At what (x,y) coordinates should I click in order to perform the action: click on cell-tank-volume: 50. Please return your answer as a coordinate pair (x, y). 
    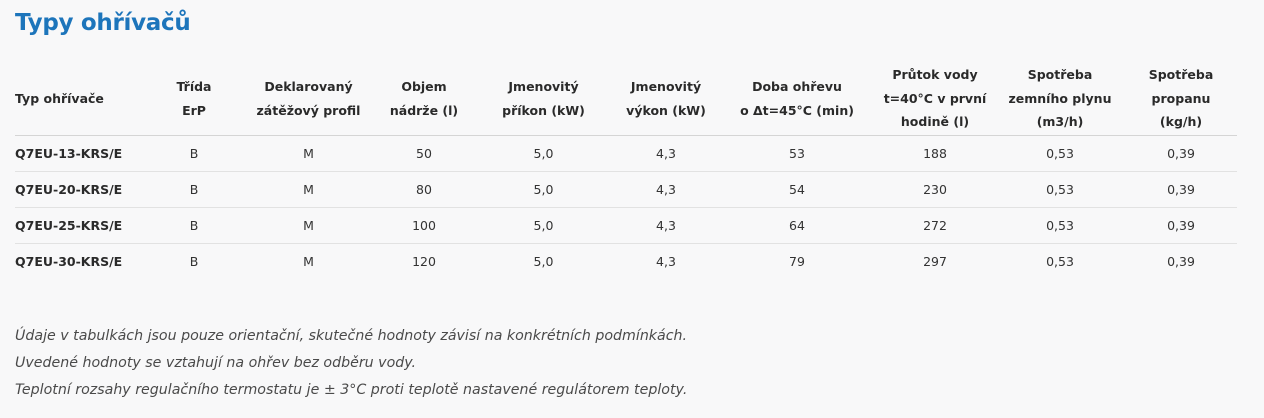
    Looking at the image, I should click on (424, 153).